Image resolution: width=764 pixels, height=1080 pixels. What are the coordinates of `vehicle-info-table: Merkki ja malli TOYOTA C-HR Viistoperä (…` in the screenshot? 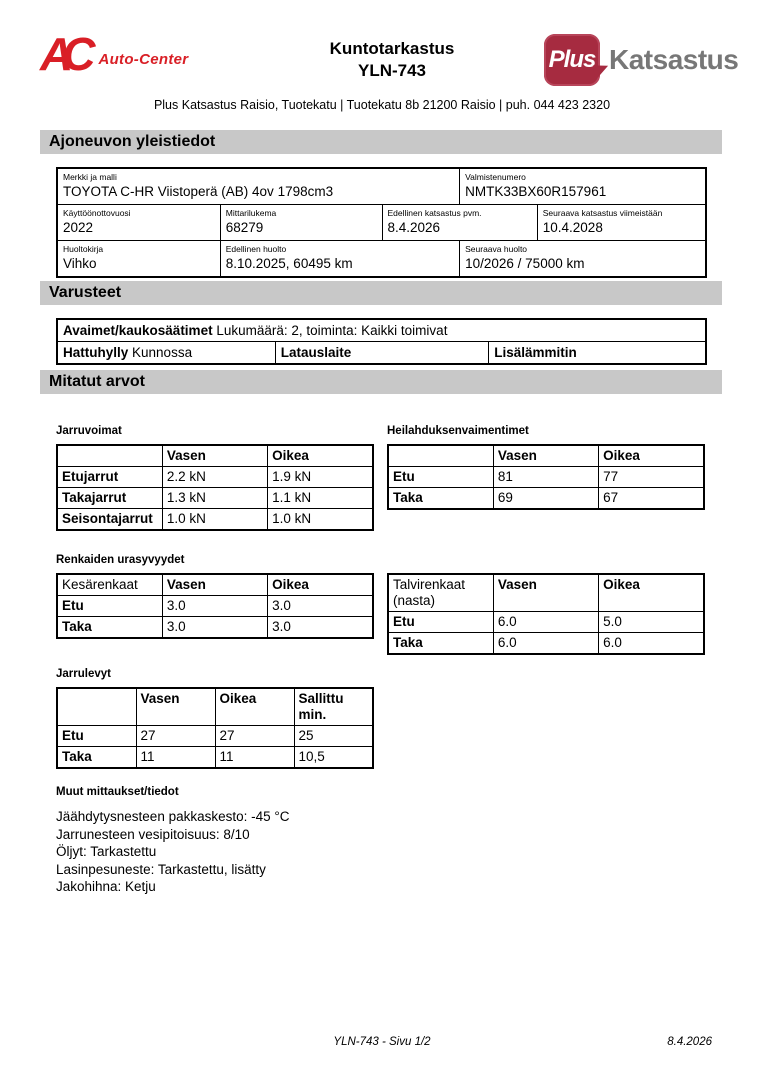 It's located at (381, 222).